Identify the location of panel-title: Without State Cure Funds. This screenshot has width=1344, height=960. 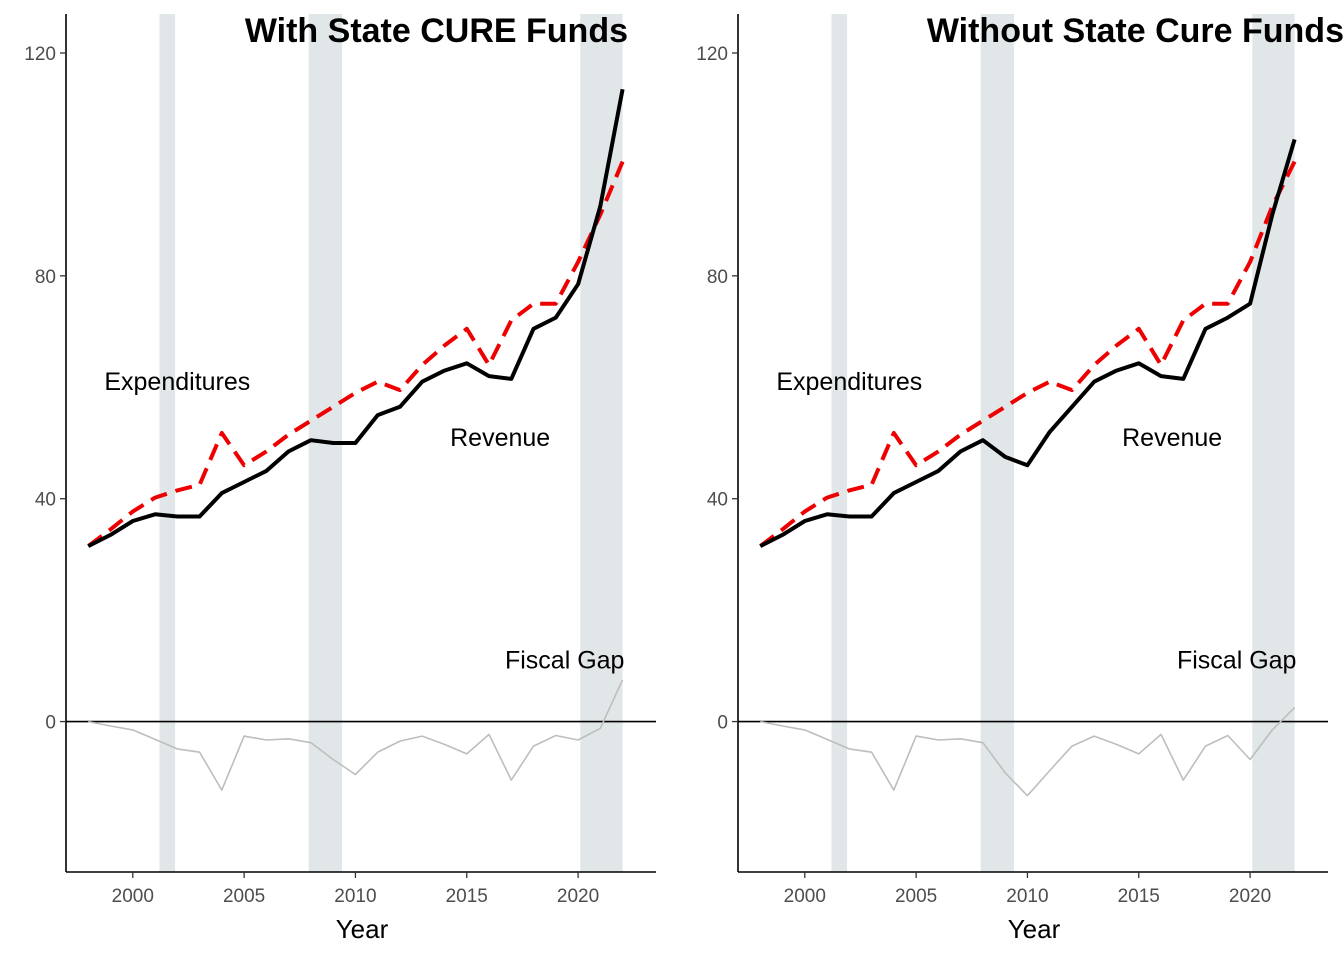
(1135, 31).